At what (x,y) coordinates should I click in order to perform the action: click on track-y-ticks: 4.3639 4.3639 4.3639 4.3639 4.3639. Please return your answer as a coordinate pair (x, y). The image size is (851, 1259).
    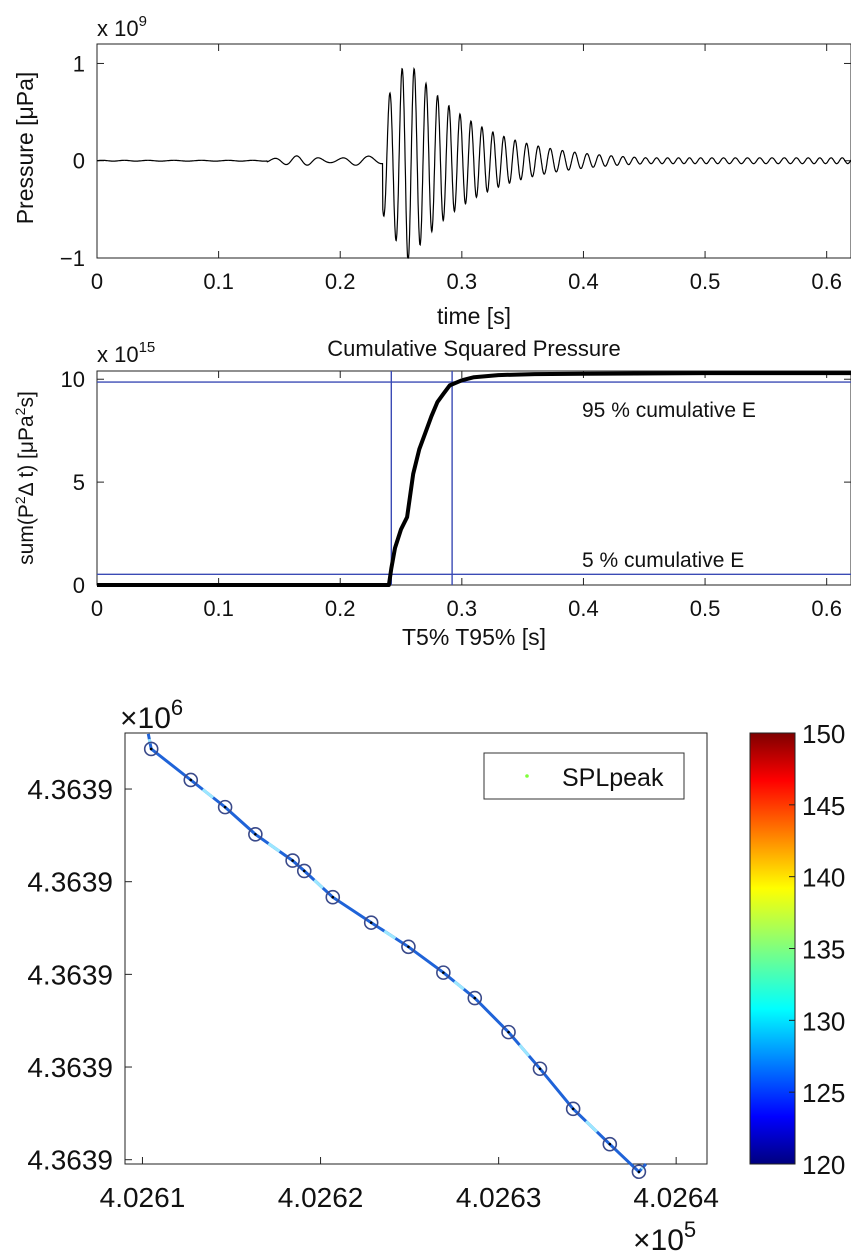
    Looking at the image, I should click on (79, 975).